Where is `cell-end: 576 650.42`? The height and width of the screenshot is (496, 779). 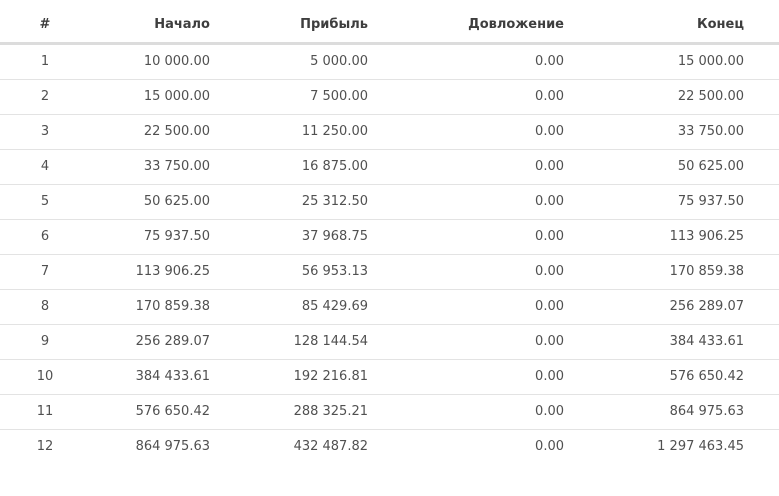 cell-end: 576 650.42 is located at coordinates (671, 377).